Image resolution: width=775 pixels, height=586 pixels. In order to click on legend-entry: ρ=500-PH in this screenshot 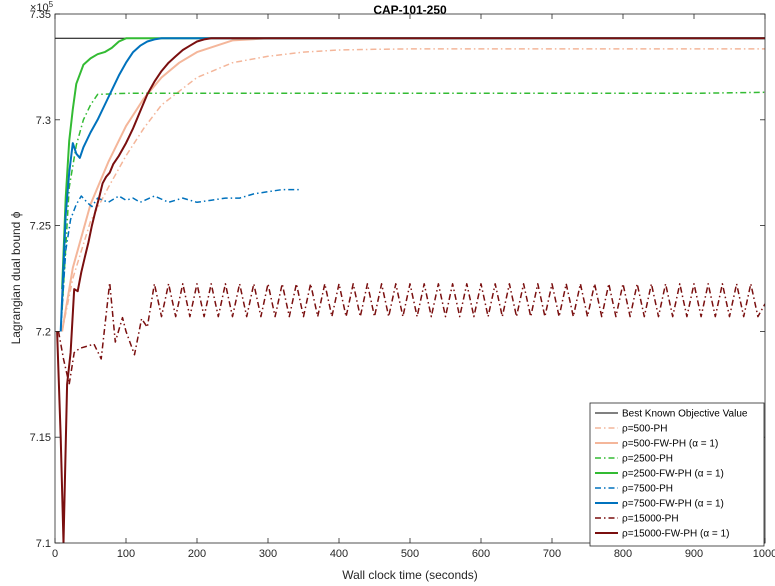, I will do `click(644, 429)`.